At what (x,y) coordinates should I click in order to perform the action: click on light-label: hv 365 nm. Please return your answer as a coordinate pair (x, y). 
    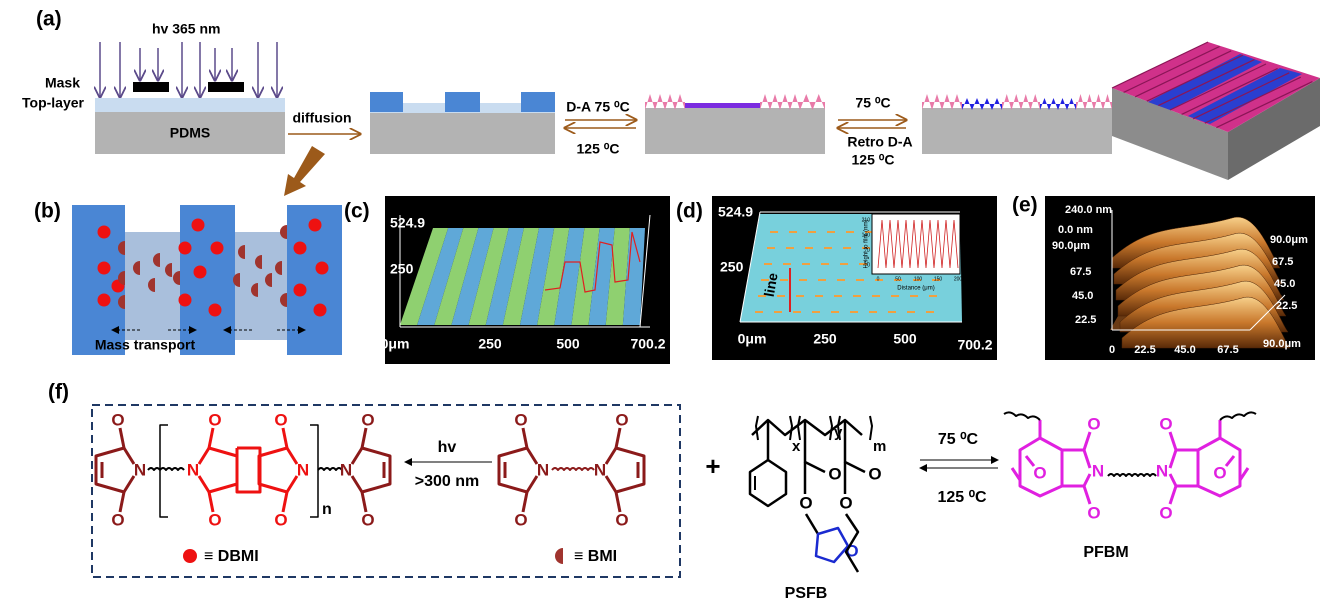
    Looking at the image, I should click on (186, 29).